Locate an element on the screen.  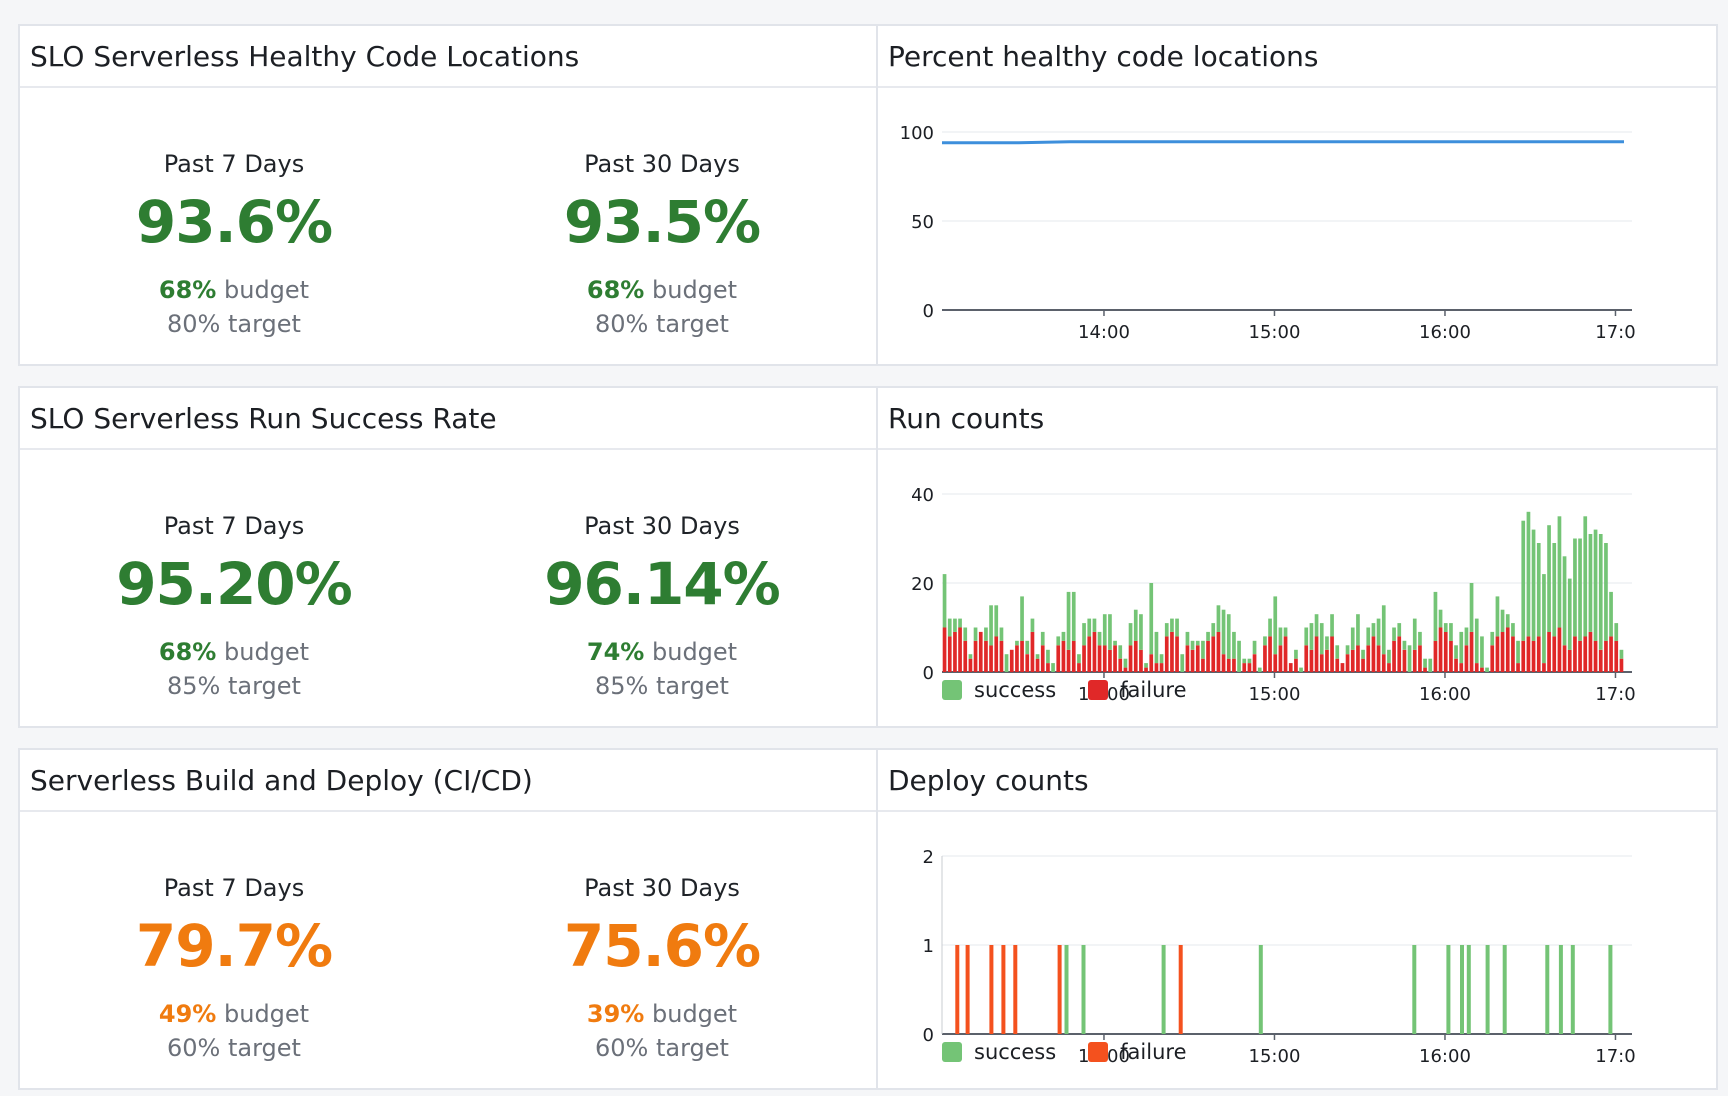
line-chart-percent-healthy: 0 50 100 14:00 15:00 16:00 17:0 is located at coordinates (1268, 233).